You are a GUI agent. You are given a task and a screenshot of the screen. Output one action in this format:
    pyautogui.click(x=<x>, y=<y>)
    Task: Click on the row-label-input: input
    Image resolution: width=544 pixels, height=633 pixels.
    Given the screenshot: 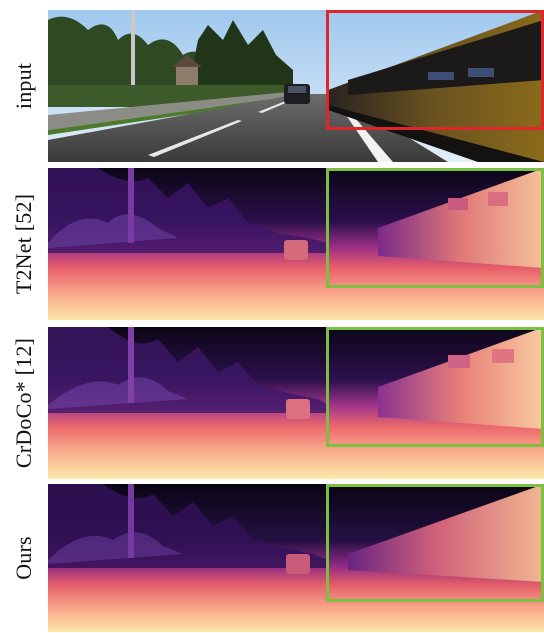 What is the action you would take?
    pyautogui.click(x=24, y=86)
    